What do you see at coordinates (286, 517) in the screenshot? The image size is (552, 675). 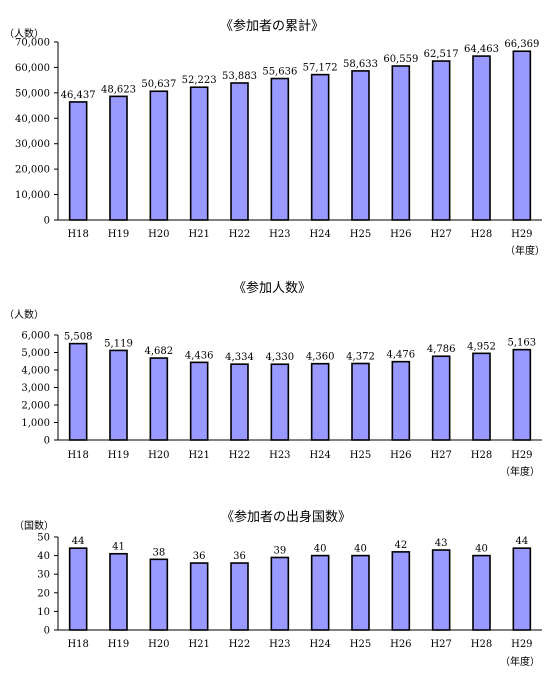 I see `chart-3-title: 《参加者の出身国数》` at bounding box center [286, 517].